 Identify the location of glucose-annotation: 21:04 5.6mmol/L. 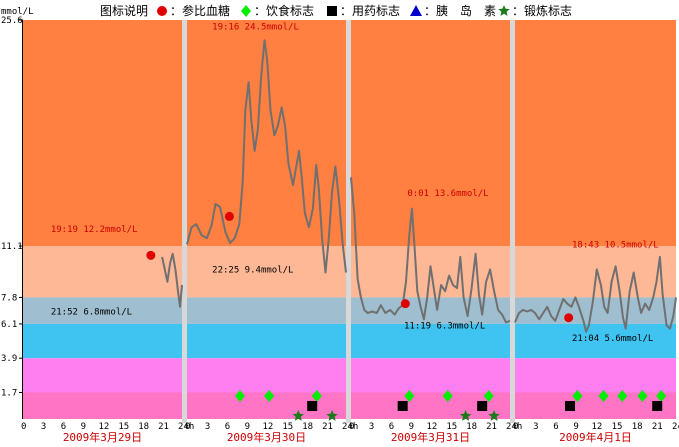
(612, 339).